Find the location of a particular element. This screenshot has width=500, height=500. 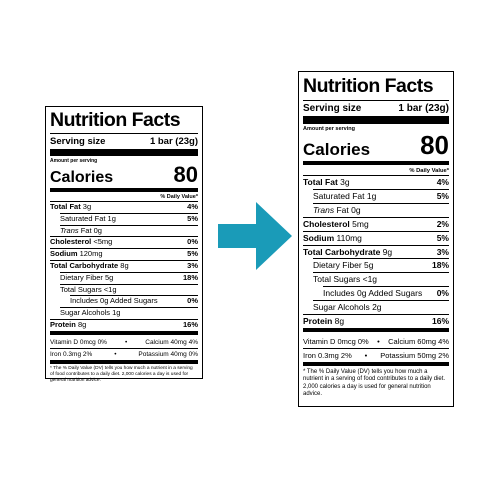

nutrient-amount: 5mg is located at coordinates (360, 223).